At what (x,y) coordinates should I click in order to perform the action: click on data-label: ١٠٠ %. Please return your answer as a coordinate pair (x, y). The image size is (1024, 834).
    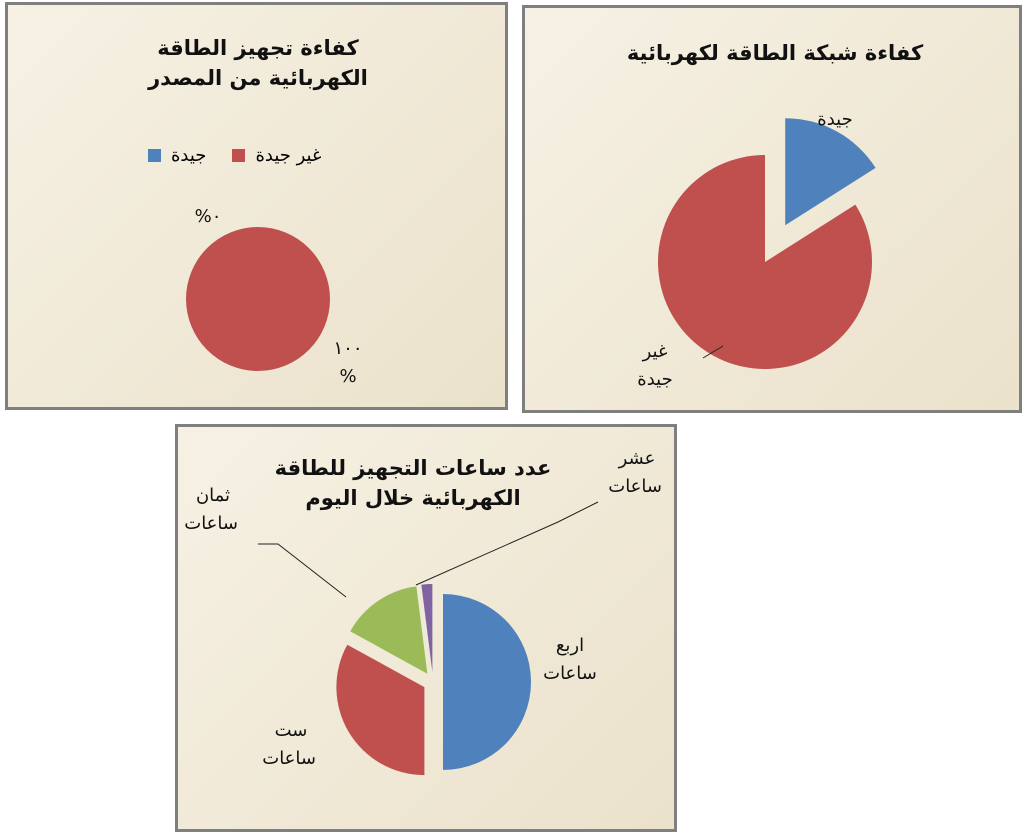
    Looking at the image, I should click on (348, 362).